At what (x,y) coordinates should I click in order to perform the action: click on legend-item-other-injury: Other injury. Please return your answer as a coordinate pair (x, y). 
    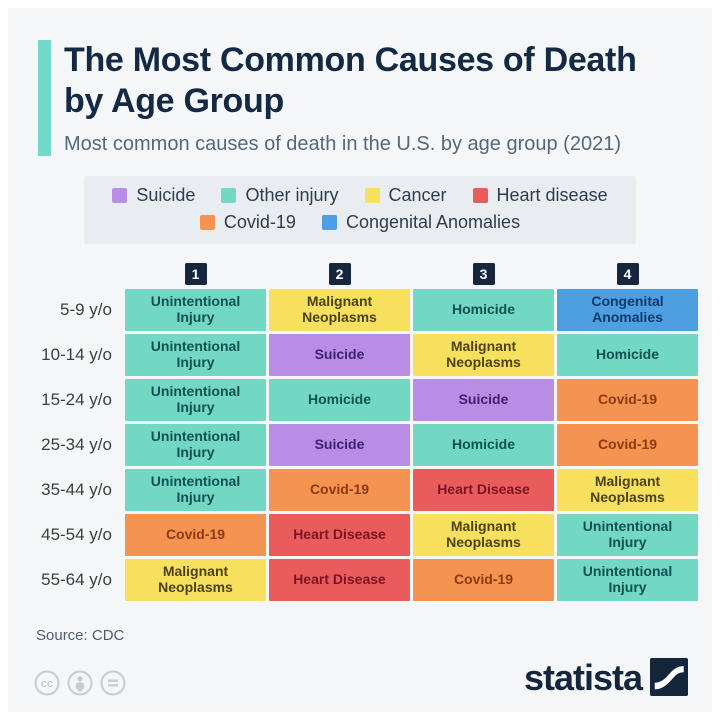
    Looking at the image, I should click on (280, 195).